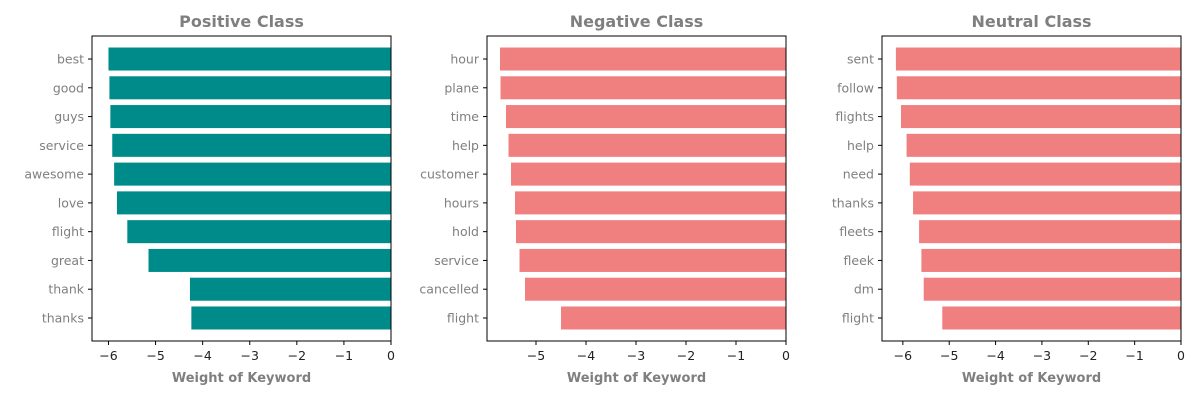  Describe the element at coordinates (450, 174) in the screenshot. I see `y-tick-label: customer` at that location.